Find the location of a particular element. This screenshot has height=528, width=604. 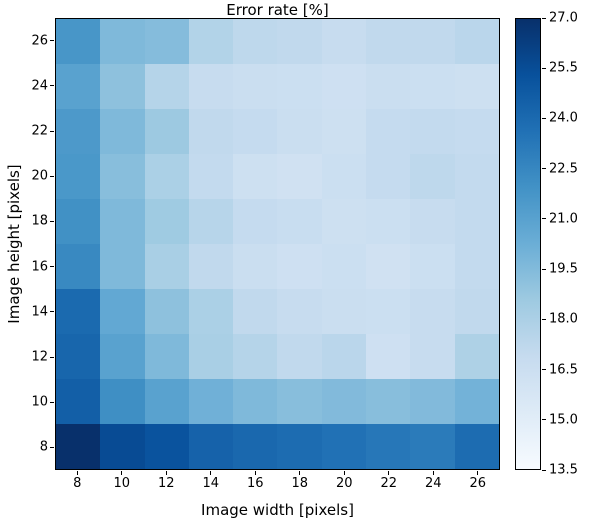

colorbar-tick-label: 21.0 is located at coordinates (563, 219).